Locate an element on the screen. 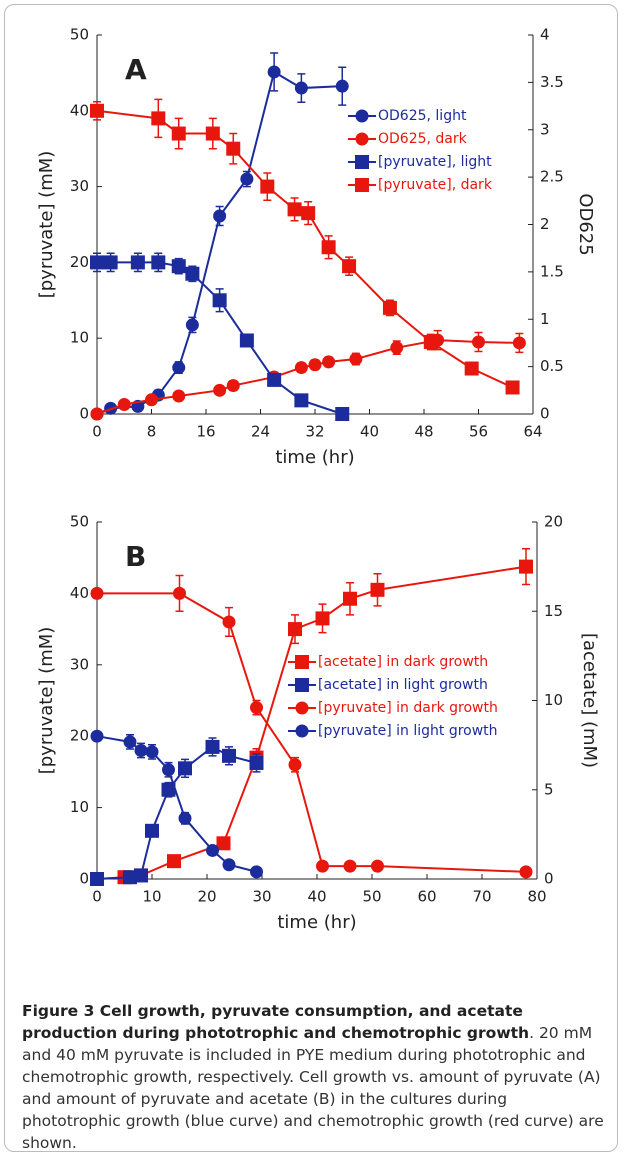  y2-tick-label: 3 is located at coordinates (545, 129).